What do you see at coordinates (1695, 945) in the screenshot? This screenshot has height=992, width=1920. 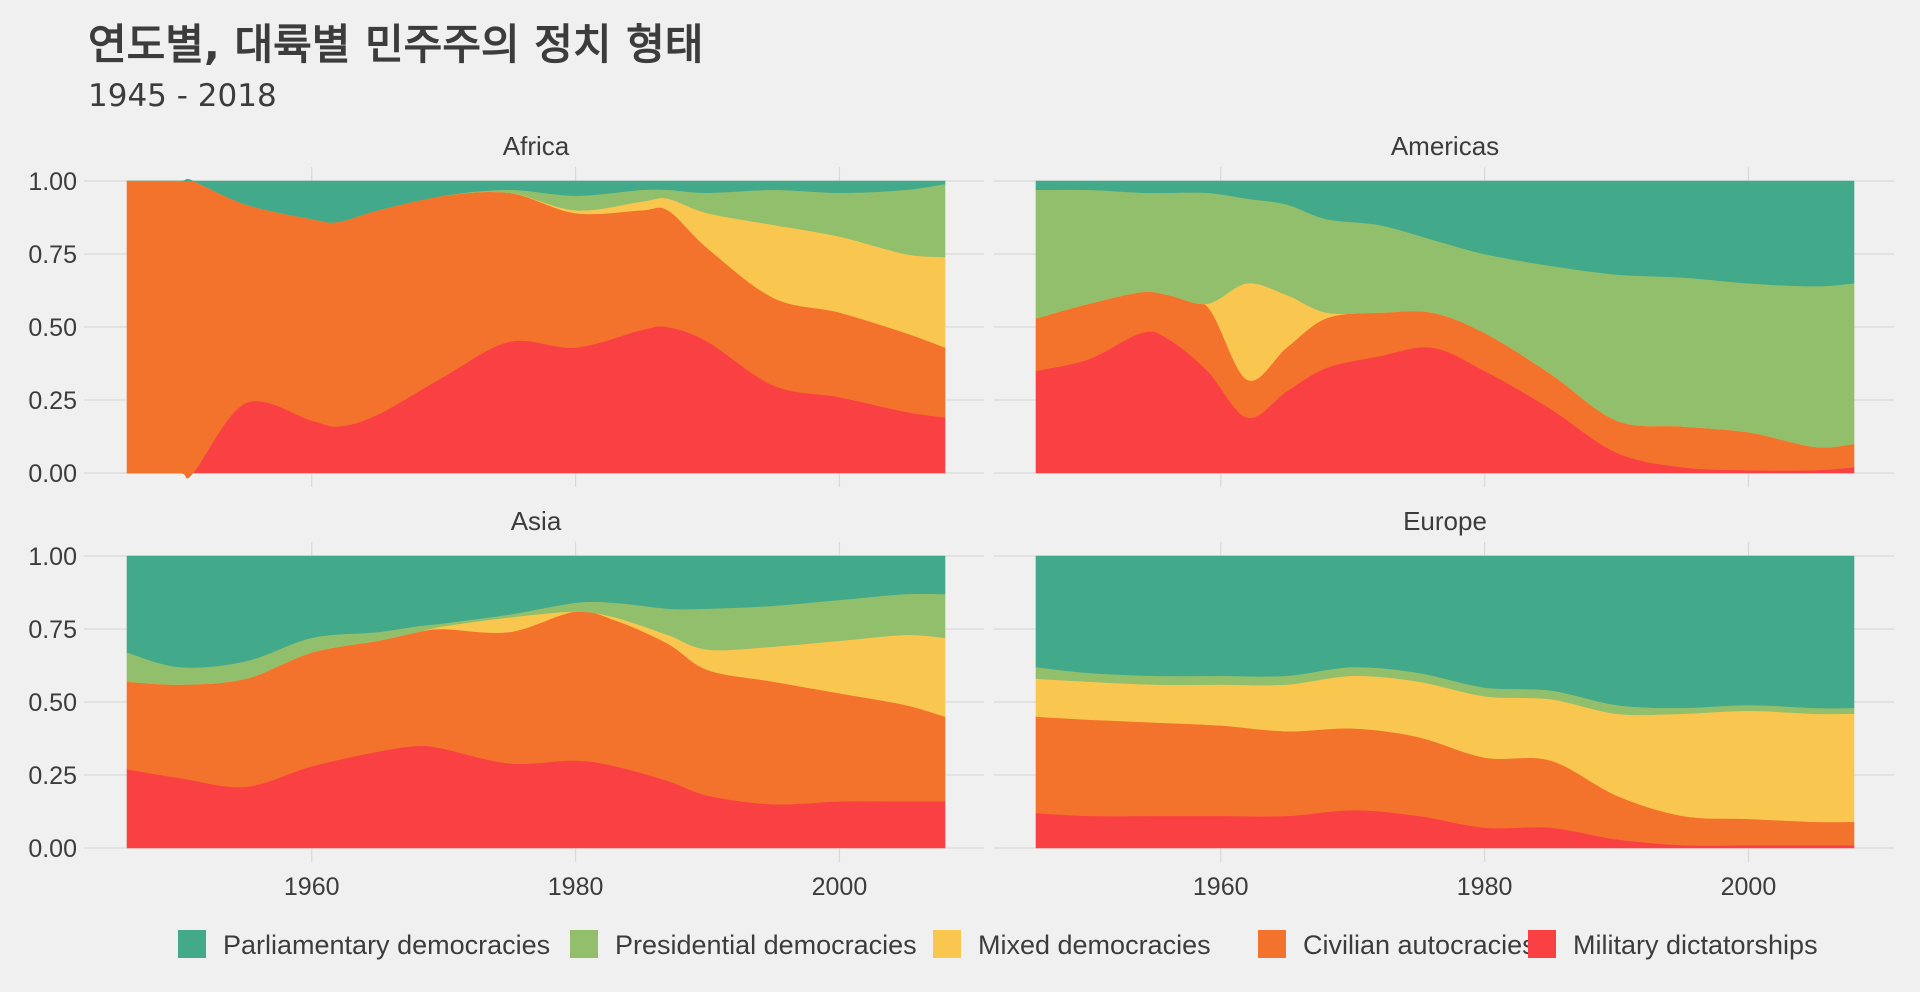 I see `legend-label: Military dictatorships` at bounding box center [1695, 945].